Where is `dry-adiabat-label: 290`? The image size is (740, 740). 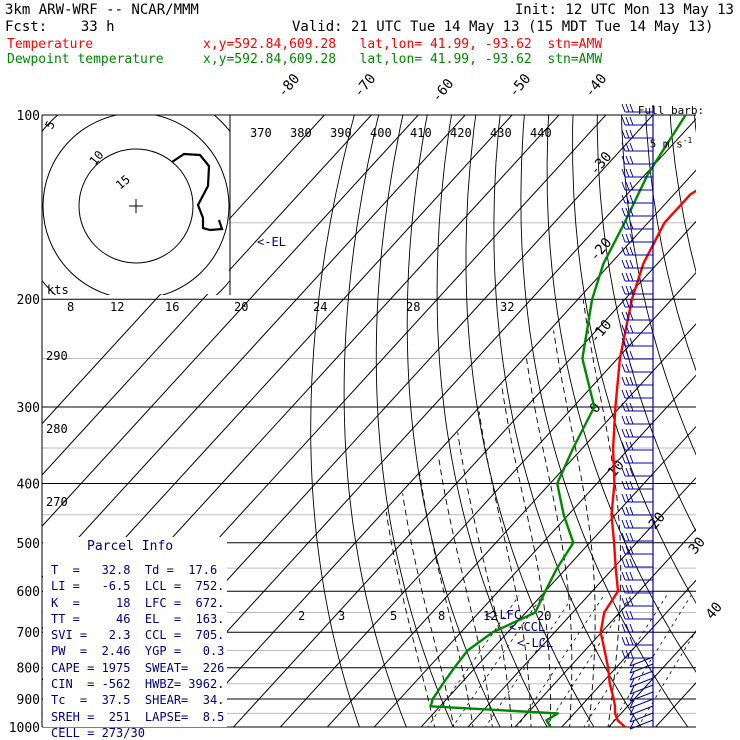
dry-adiabat-label: 290 is located at coordinates (57, 356).